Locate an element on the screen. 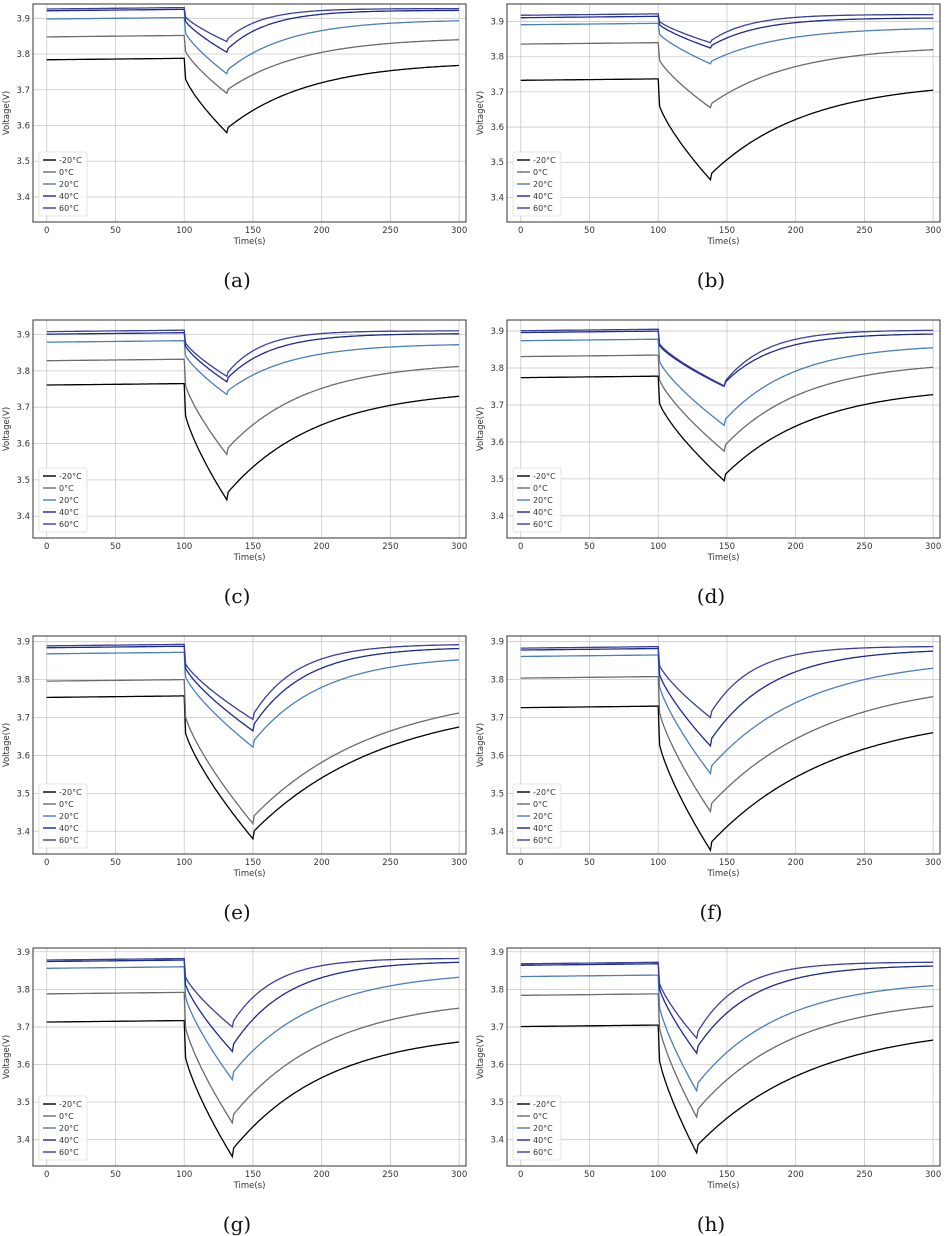 The image size is (948, 1236). panel-caption: (c) is located at coordinates (237, 596).